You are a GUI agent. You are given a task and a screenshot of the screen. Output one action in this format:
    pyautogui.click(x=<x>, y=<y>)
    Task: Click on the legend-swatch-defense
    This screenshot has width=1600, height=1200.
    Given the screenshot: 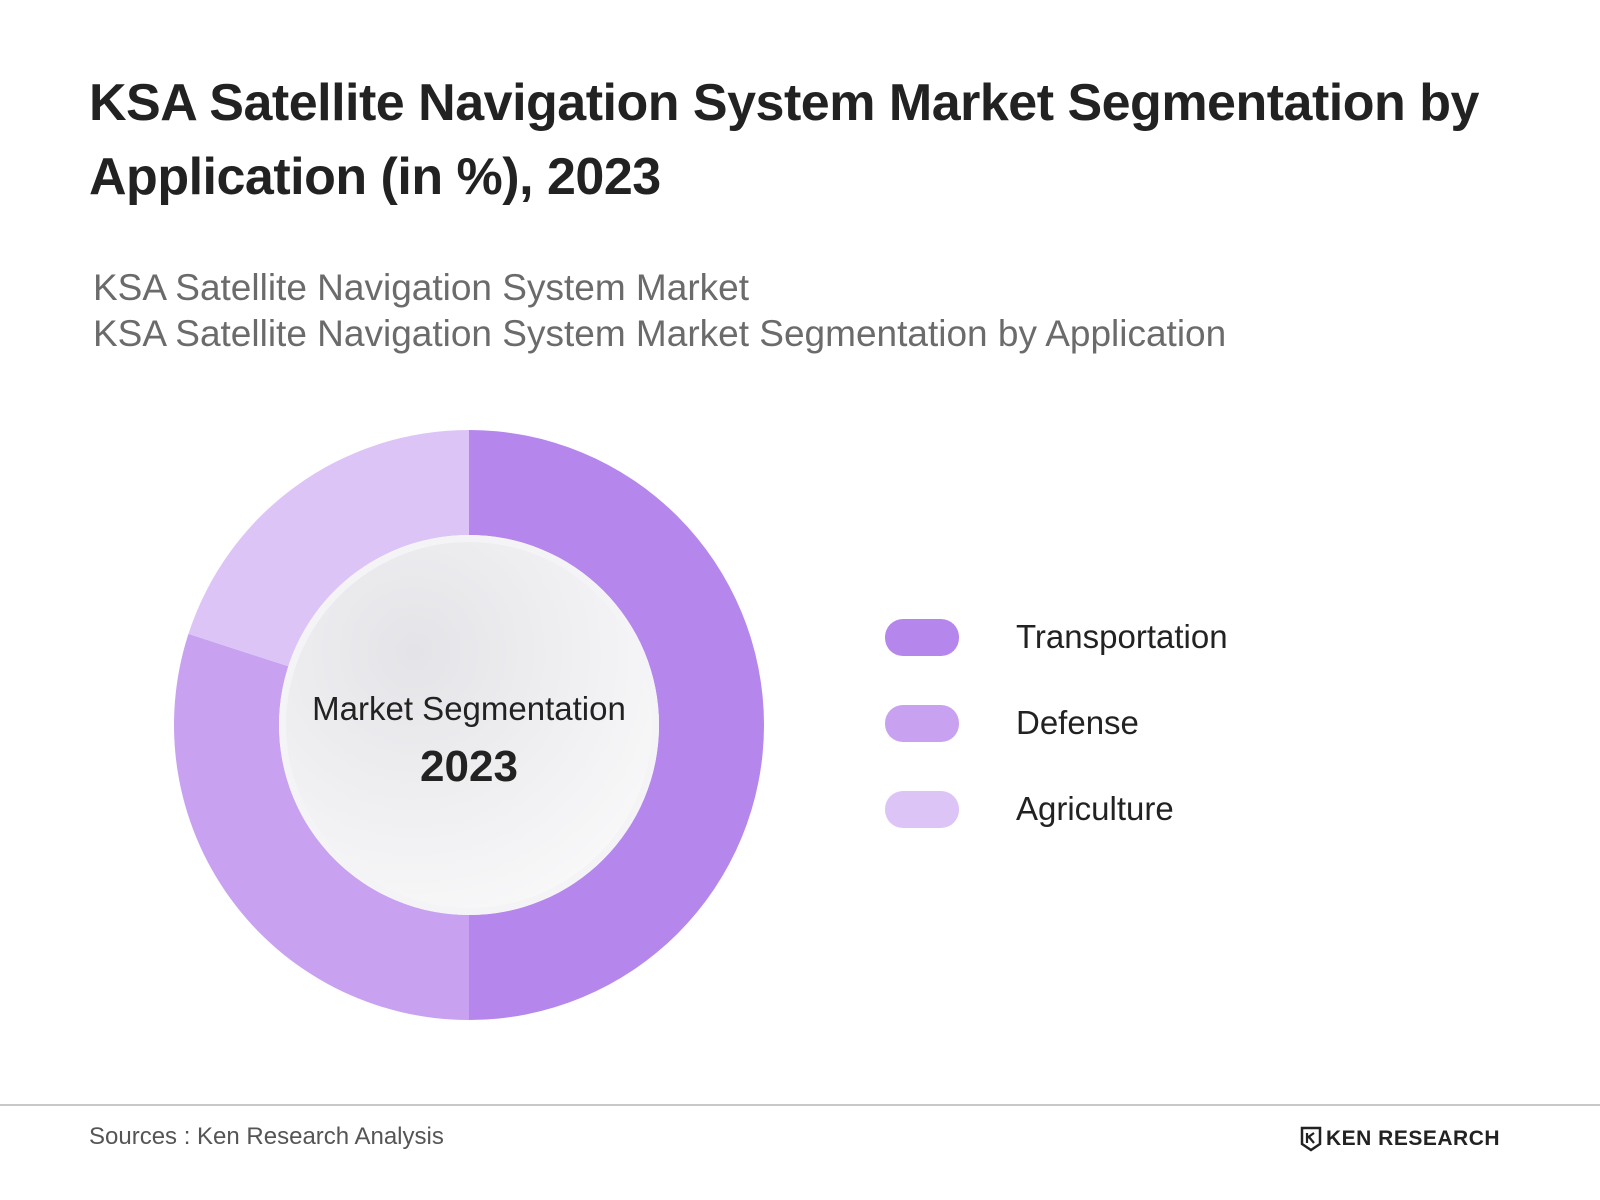 What is the action you would take?
    pyautogui.click(x=922, y=723)
    